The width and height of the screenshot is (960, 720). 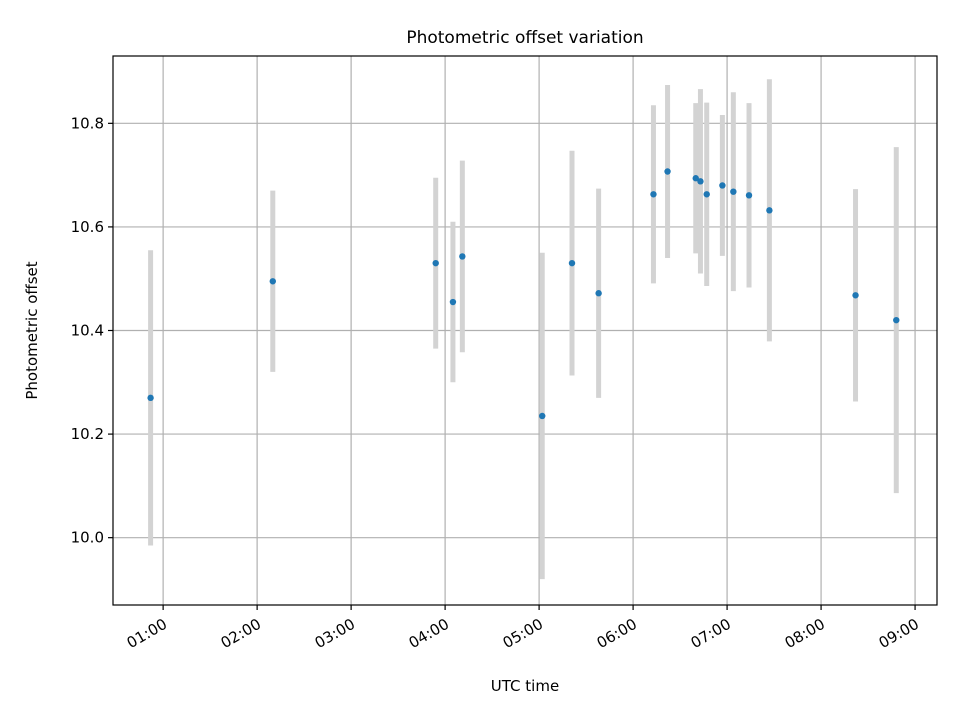 I want to click on x-tick-label: 07:00, so click(x=711, y=633).